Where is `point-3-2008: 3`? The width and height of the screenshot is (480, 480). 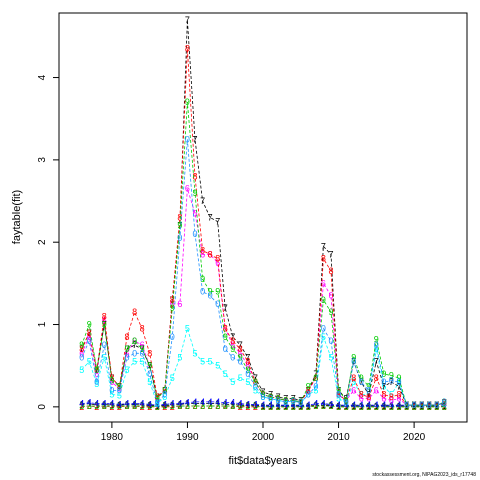 point-3-2008: 3 is located at coordinates (323, 406).